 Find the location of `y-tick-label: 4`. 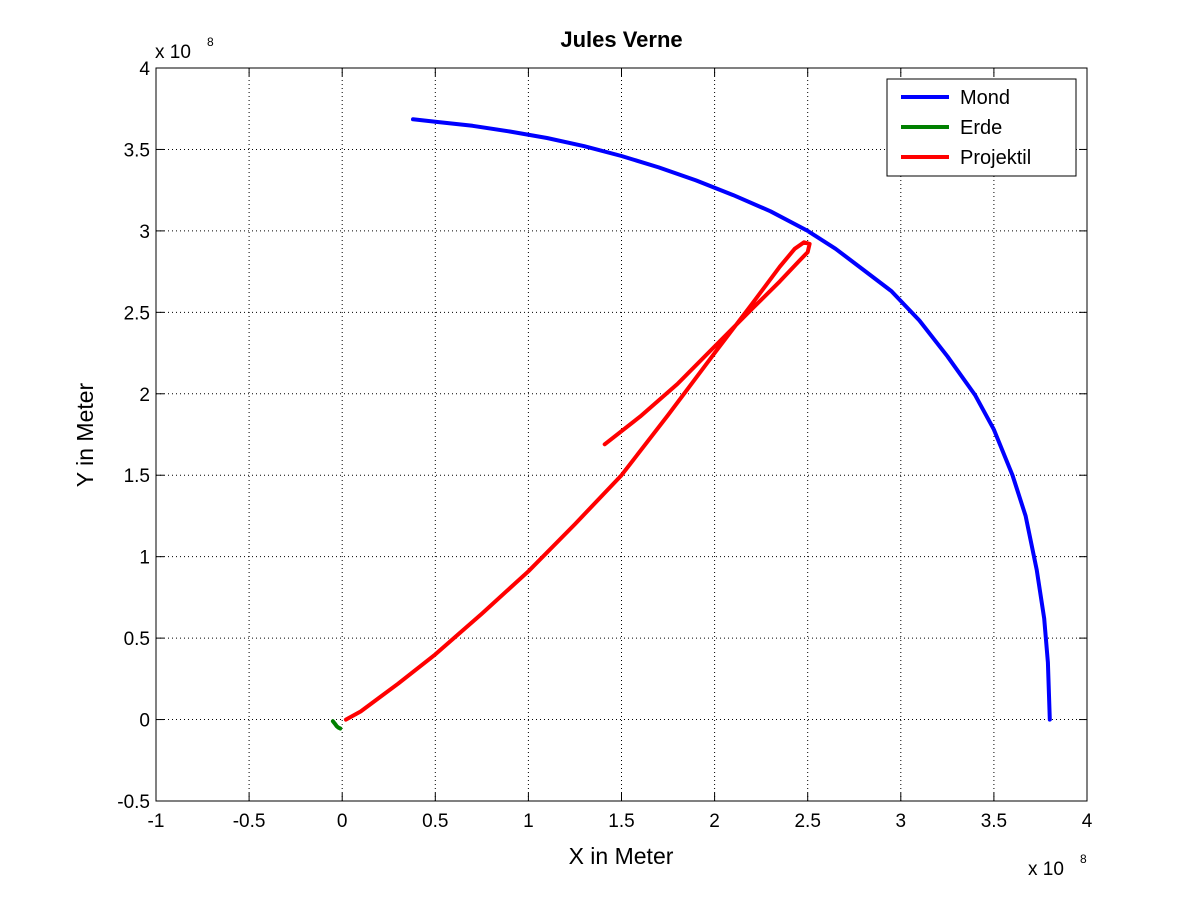

y-tick-label: 4 is located at coordinates (144, 69).